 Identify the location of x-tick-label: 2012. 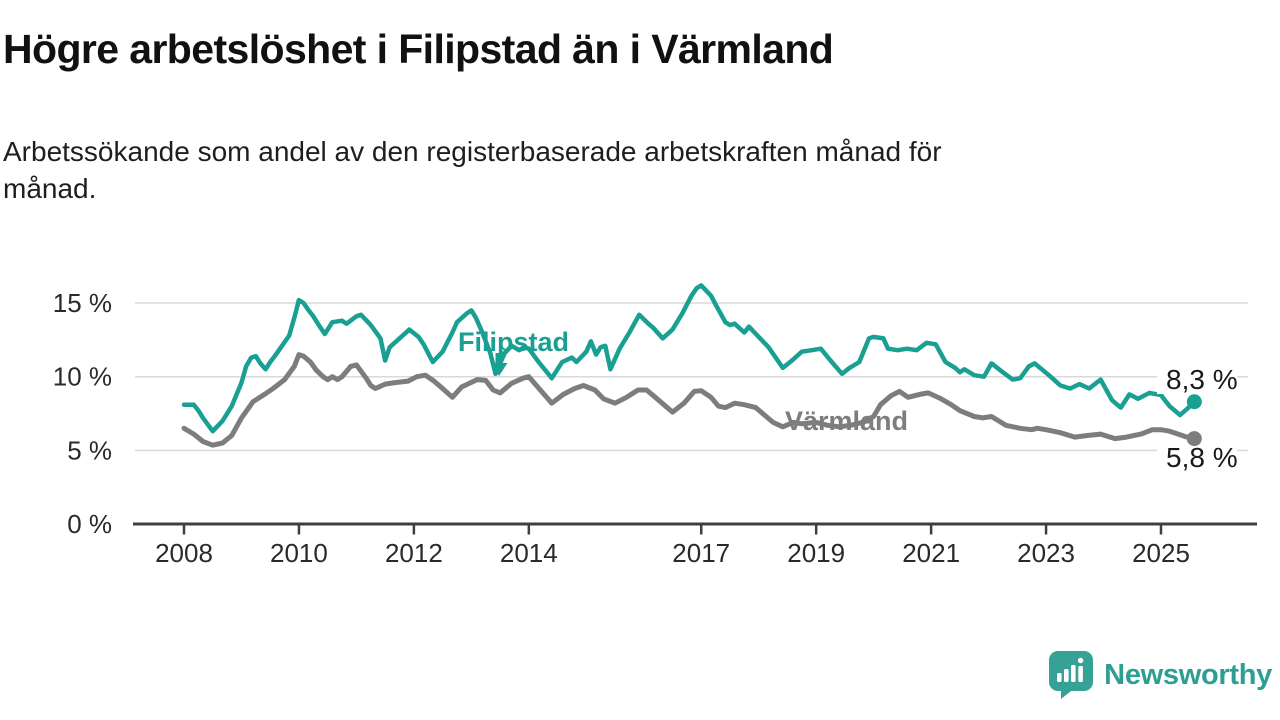
(414, 553).